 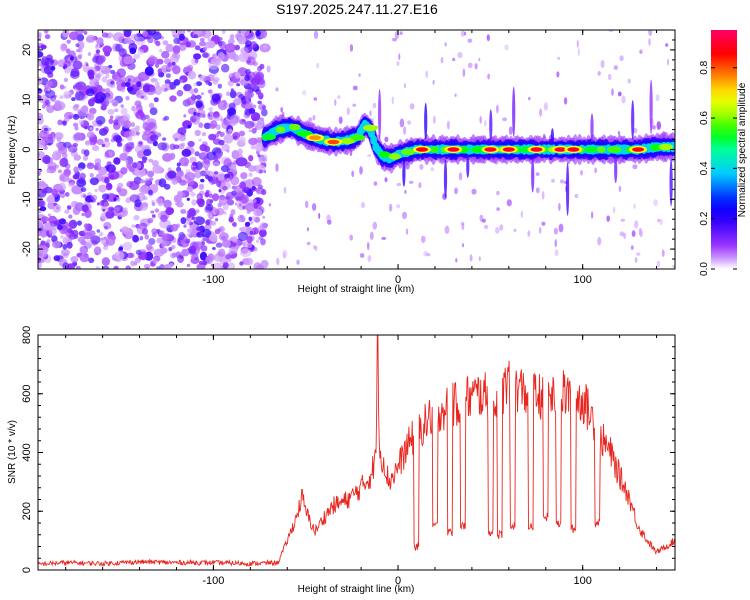 I want to click on colorbar-tick-label: 0.6, so click(x=704, y=118).